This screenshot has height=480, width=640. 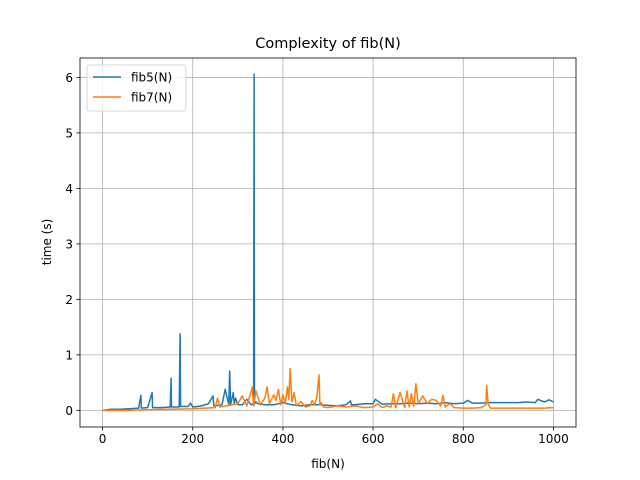 I want to click on y-tick-label: 5, so click(x=69, y=133).